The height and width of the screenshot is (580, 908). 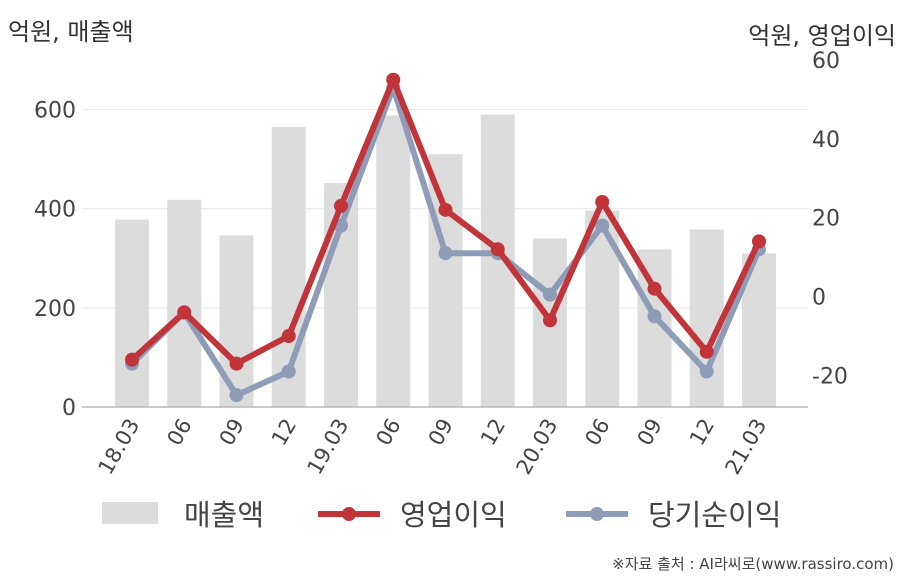 What do you see at coordinates (753, 564) in the screenshot?
I see `source-note: ※자료 출처 : AI라씨로(www.rassiro.com)` at bounding box center [753, 564].